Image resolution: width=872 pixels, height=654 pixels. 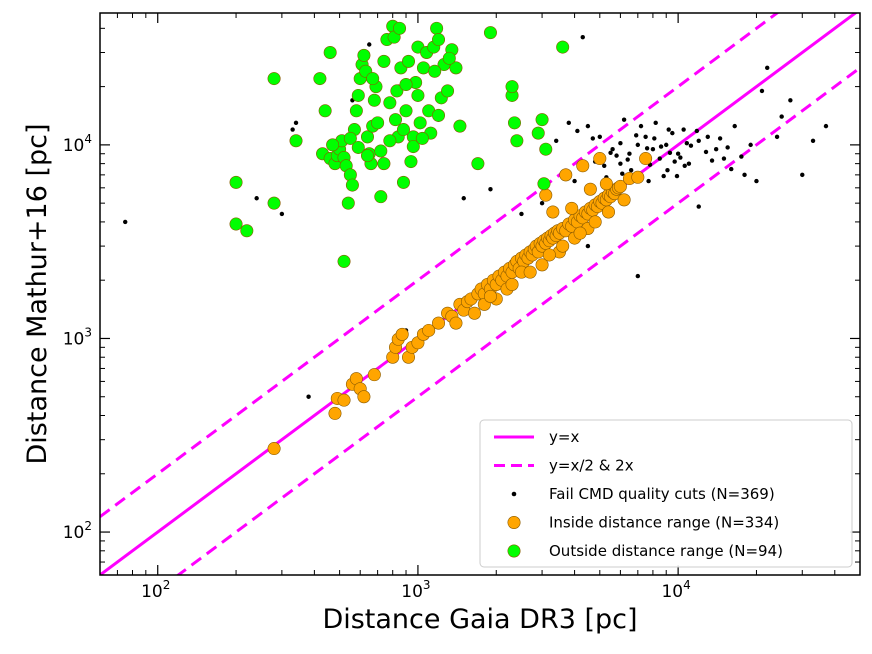 What do you see at coordinates (415, 590) in the screenshot?
I see `x-tick-label: 103` at bounding box center [415, 590].